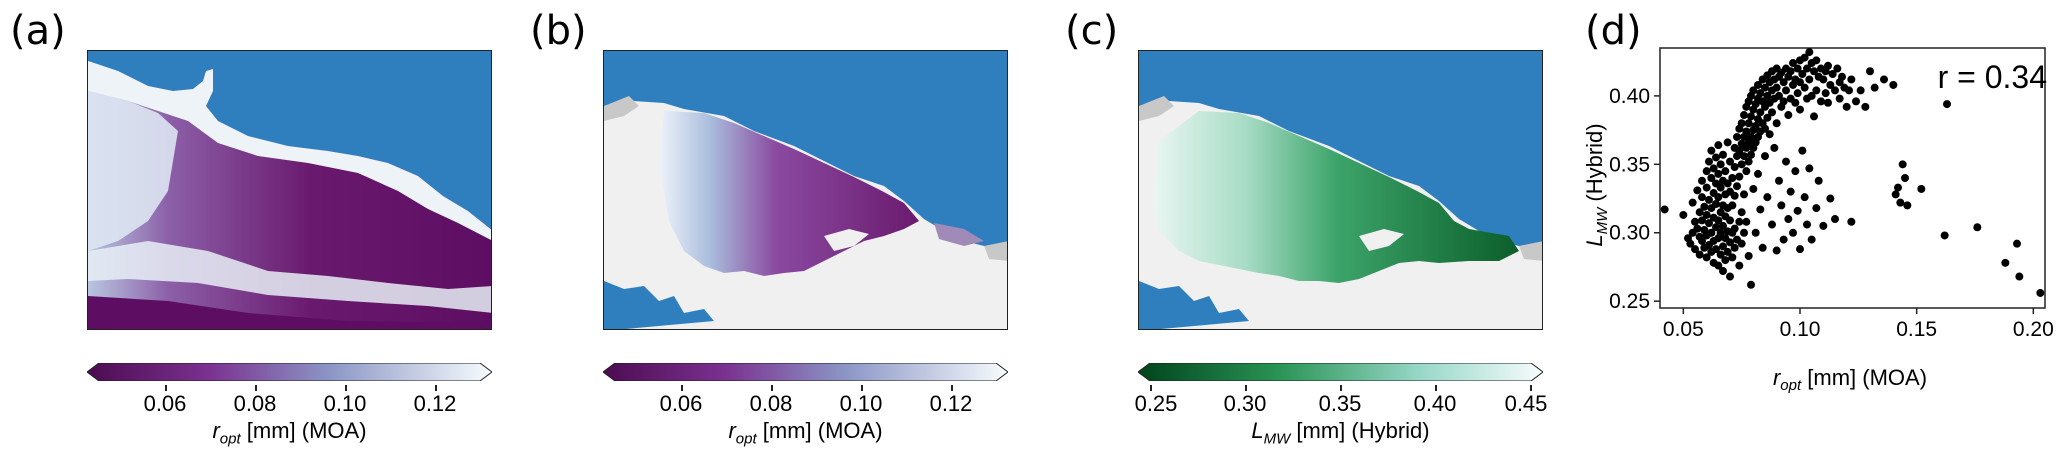  Describe the element at coordinates (289, 372) in the screenshot. I see `colorbar-a` at that location.